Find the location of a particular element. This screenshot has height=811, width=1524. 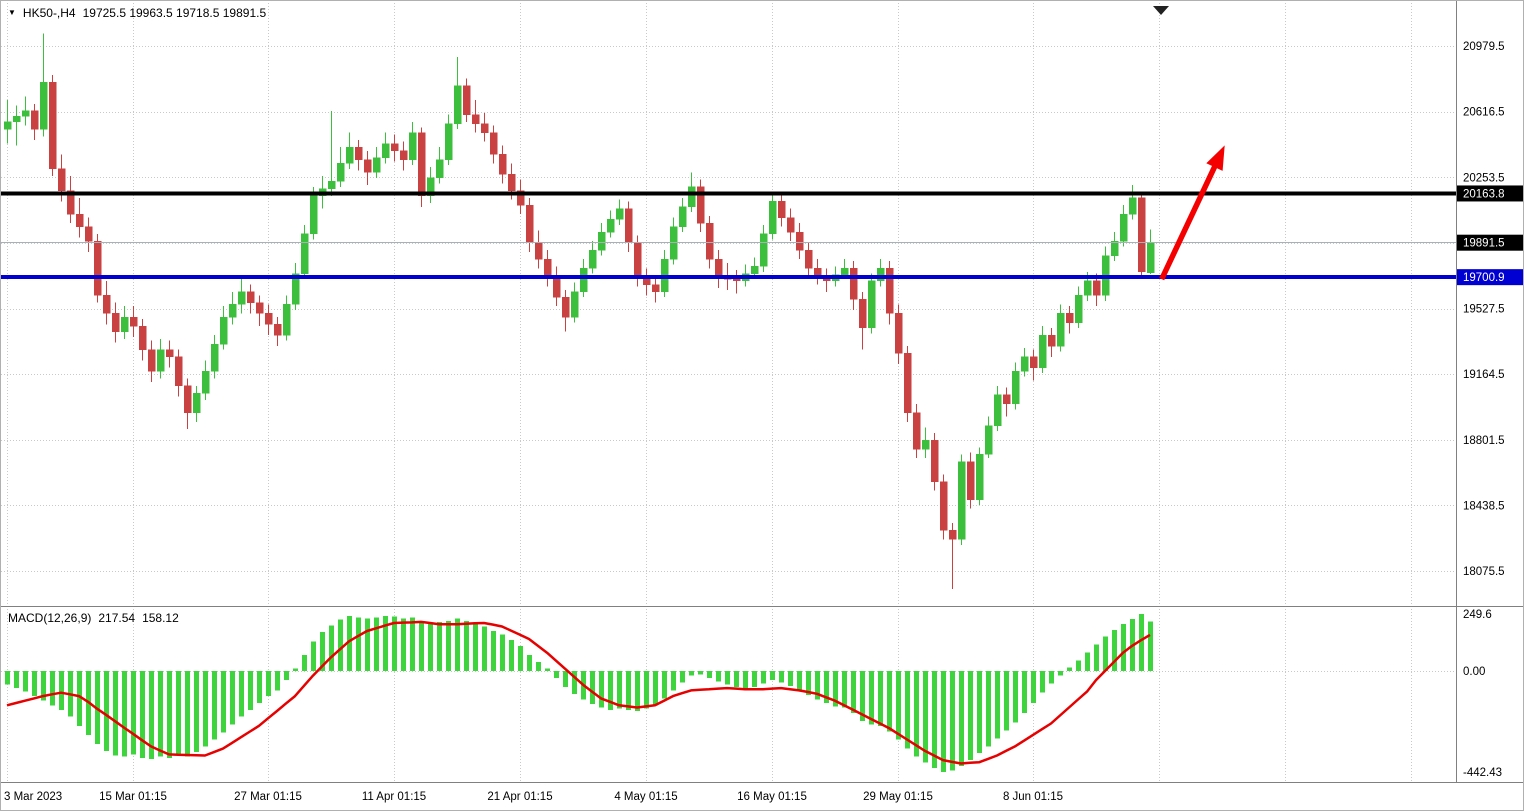

macd-name-label: MACD(12,26,9) is located at coordinates (50, 618).